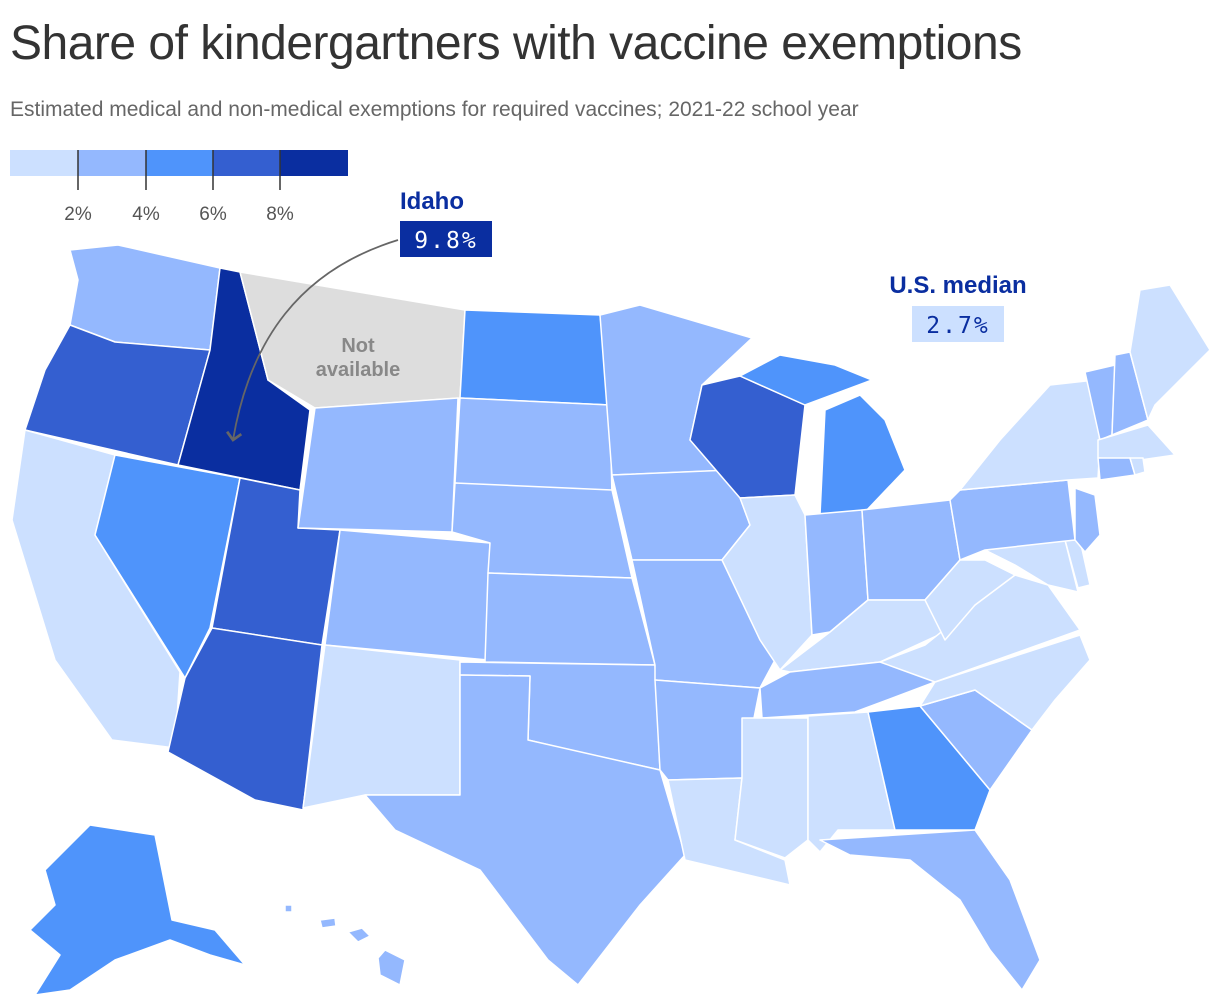 Image resolution: width=1220 pixels, height=1008 pixels. I want to click on state-wyoming, so click(378, 465).